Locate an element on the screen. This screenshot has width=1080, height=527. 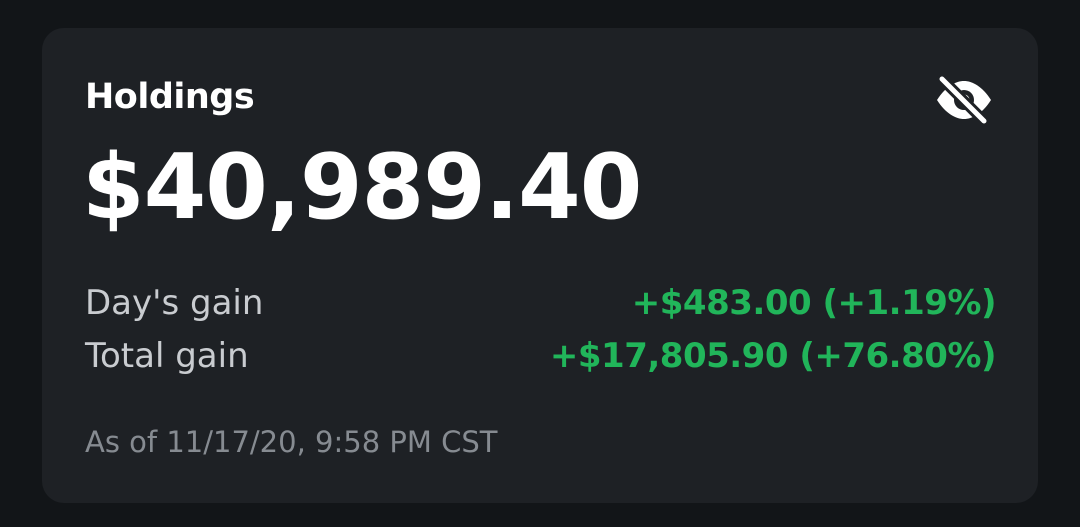
holdings-title: Holdings is located at coordinates (170, 97).